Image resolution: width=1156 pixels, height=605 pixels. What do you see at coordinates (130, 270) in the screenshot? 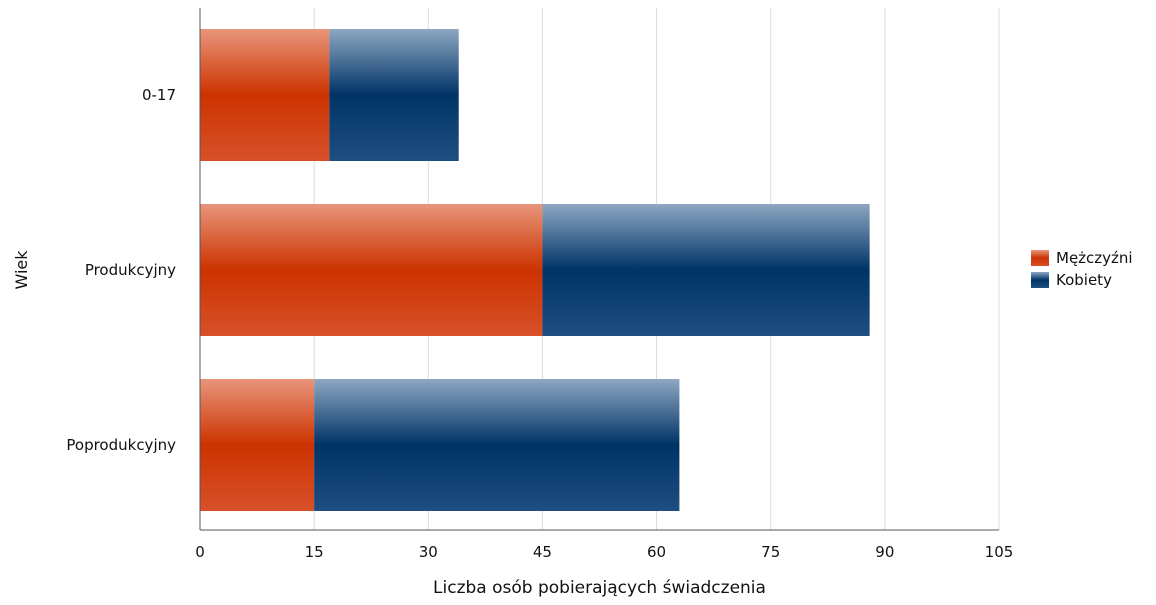
I see `category-label-1: Produkcyjny` at bounding box center [130, 270].